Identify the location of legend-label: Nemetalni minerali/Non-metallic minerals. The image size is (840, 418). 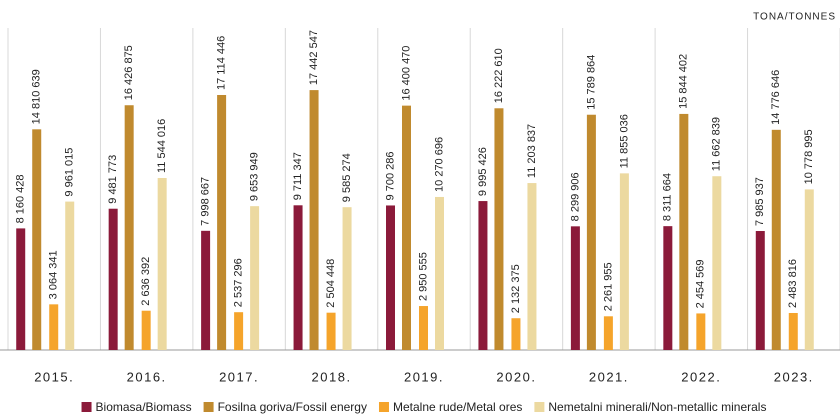
(657, 407).